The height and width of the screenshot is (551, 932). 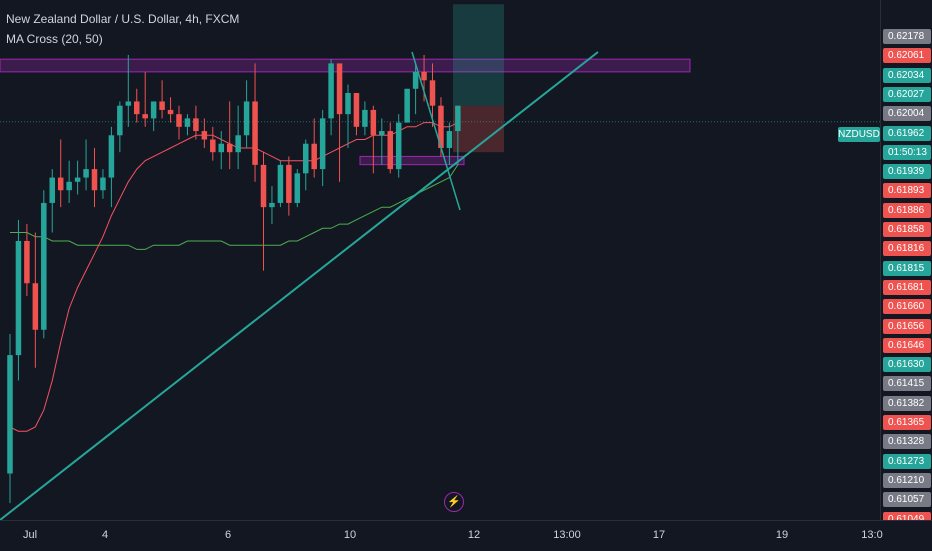 I want to click on price-axis-label: 0.61858, so click(x=907, y=229).